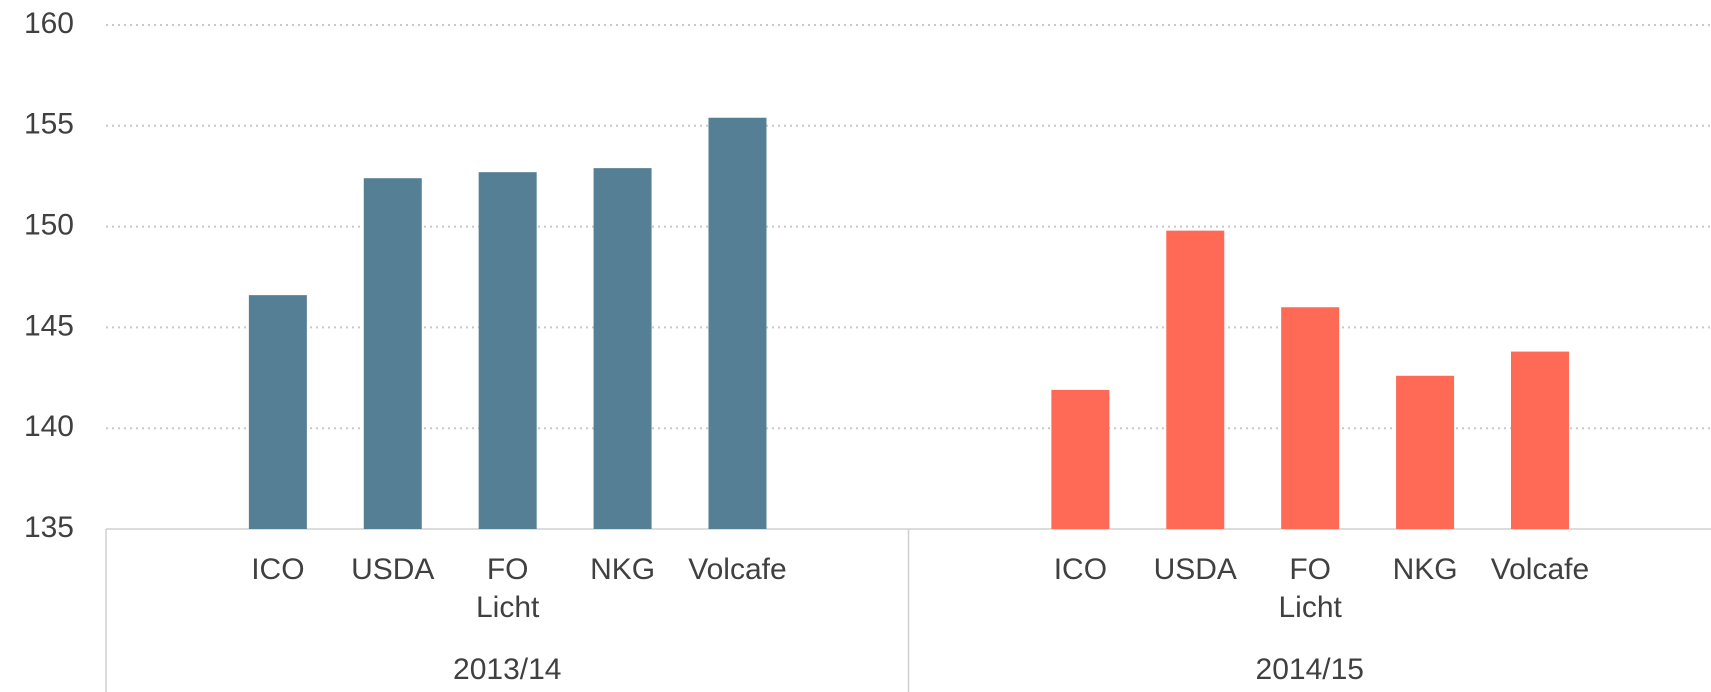 Image resolution: width=1711 pixels, height=692 pixels. I want to click on group-label: 2014/15, so click(1310, 669).